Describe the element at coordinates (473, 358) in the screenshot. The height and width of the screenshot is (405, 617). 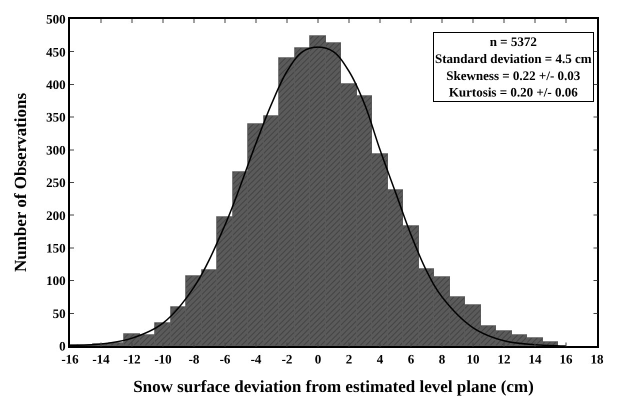
I see `x-tick-label: 10` at that location.